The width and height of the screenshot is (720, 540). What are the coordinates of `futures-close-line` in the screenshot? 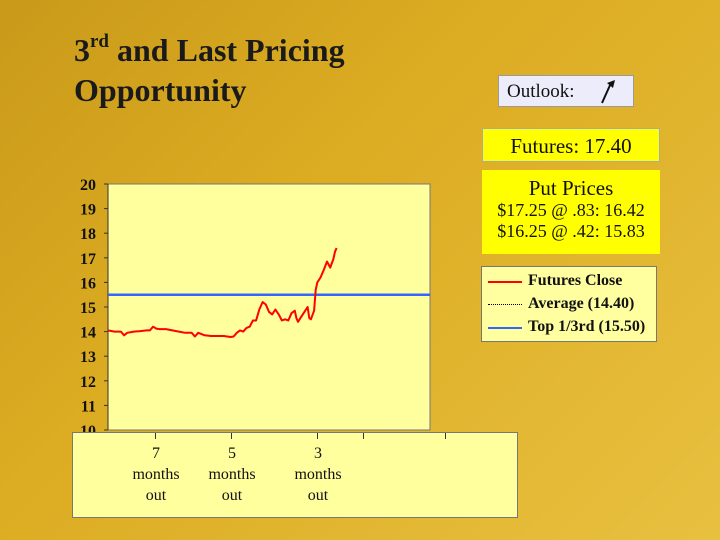 It's located at (222, 292).